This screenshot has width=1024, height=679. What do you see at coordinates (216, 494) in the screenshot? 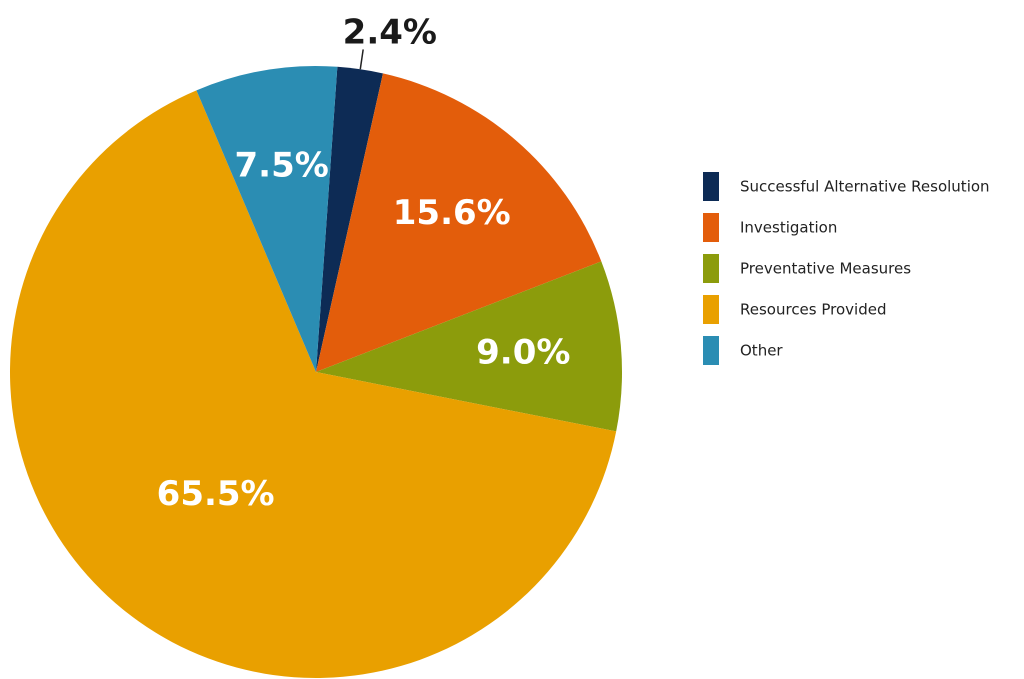
I see `data-label: 65.5%` at bounding box center [216, 494].